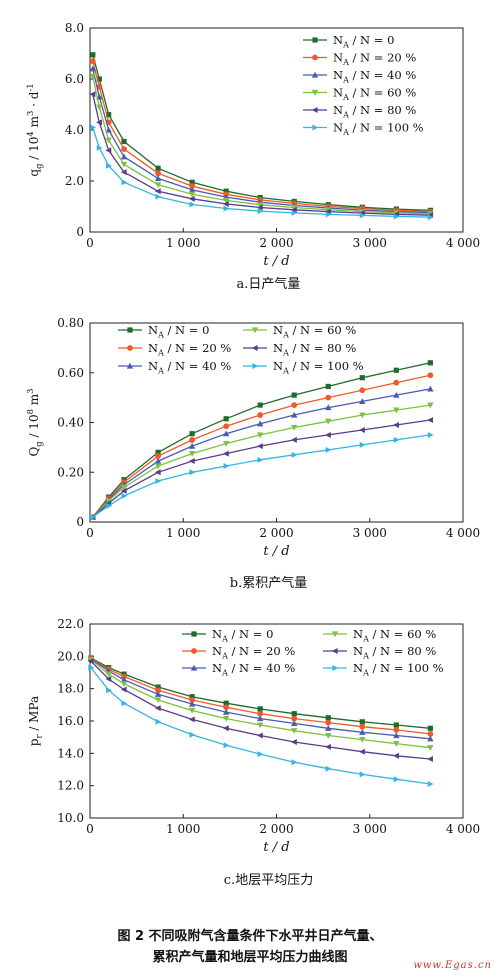 The width and height of the screenshot is (500, 979). Describe the element at coordinates (74, 130) in the screenshot. I see `chart-0-ytick-label: 4.0` at that location.